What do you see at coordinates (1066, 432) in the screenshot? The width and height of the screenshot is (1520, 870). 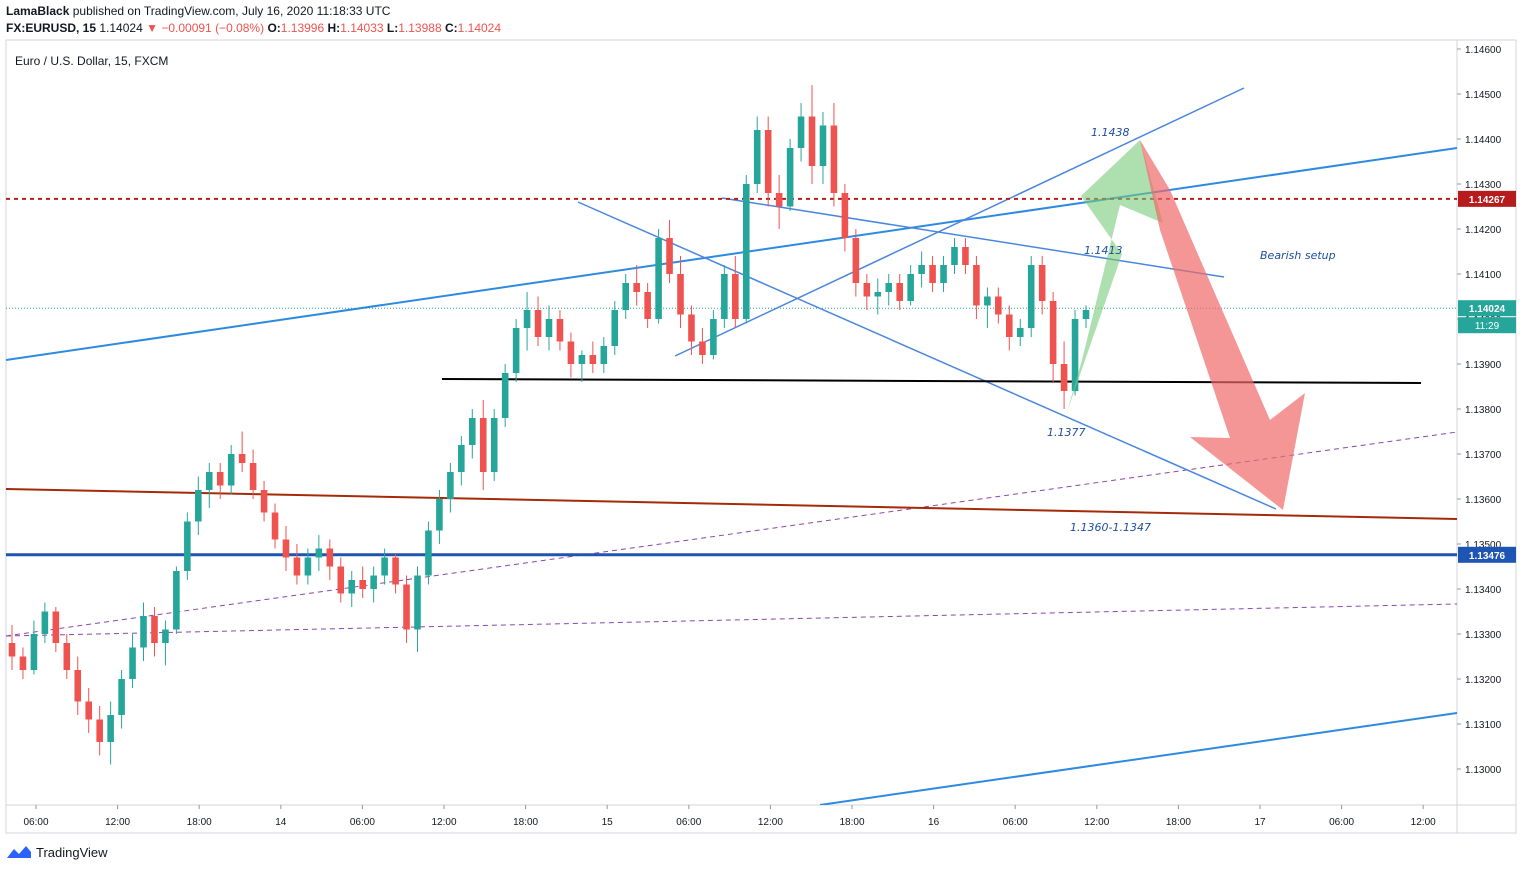 I see `annotation-1-1377: 1.1377` at bounding box center [1066, 432].